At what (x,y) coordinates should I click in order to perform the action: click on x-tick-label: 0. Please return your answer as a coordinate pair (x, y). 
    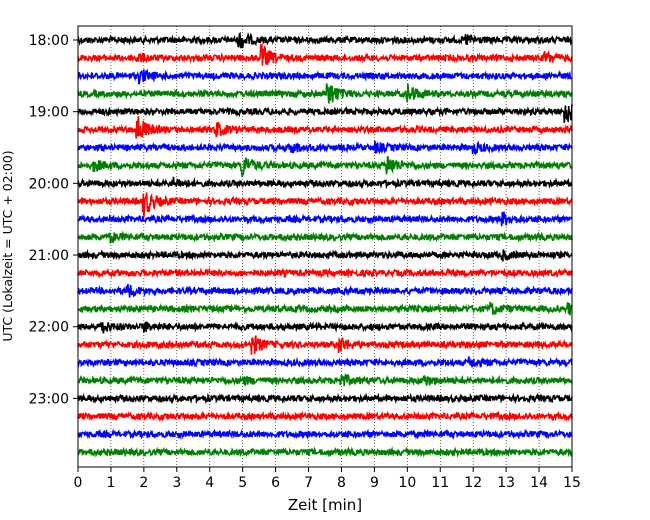
    Looking at the image, I should click on (78, 483).